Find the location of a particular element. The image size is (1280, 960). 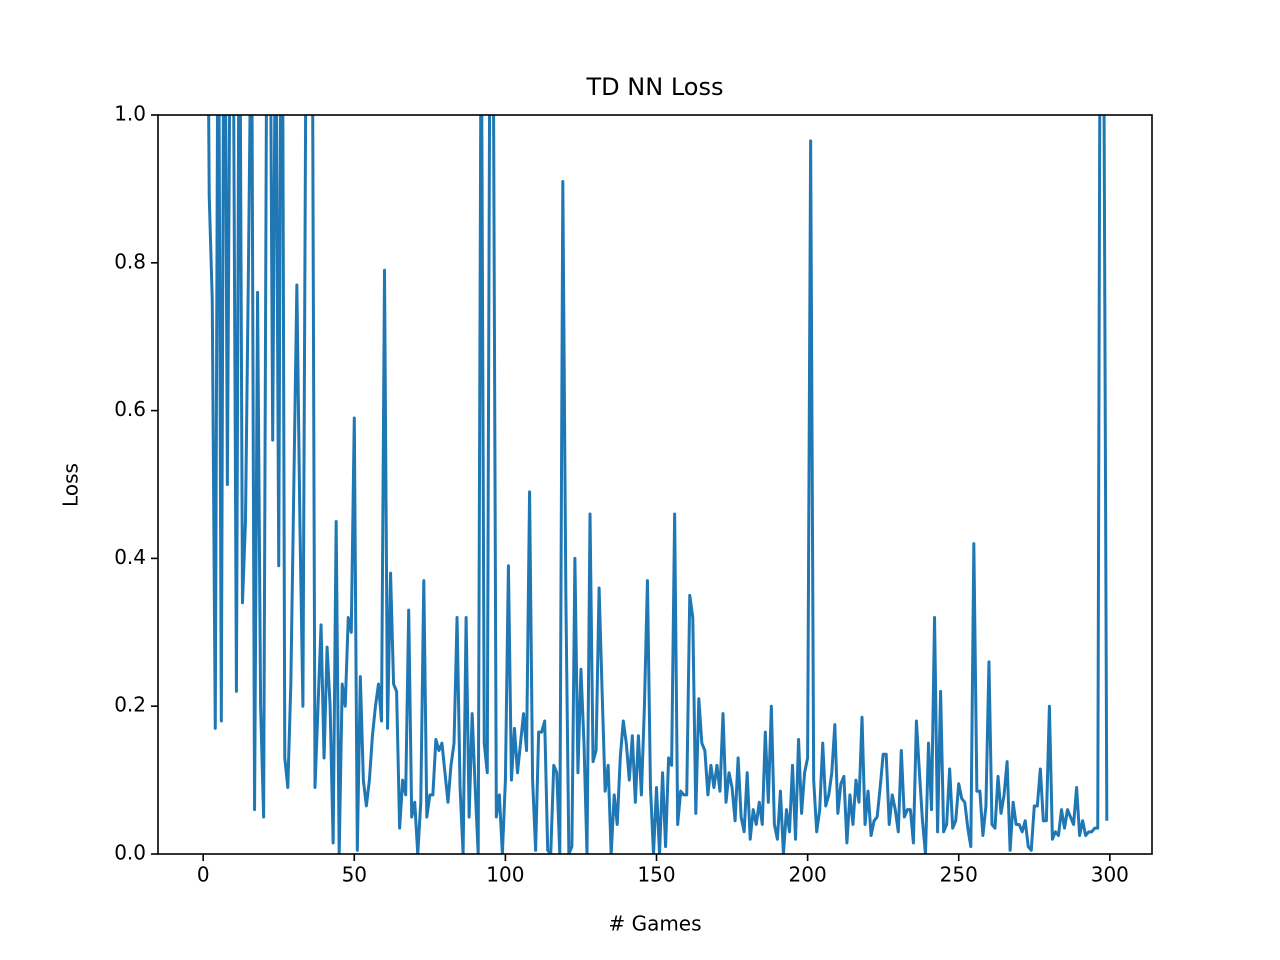

x-tick-label: 150 is located at coordinates (656, 875).